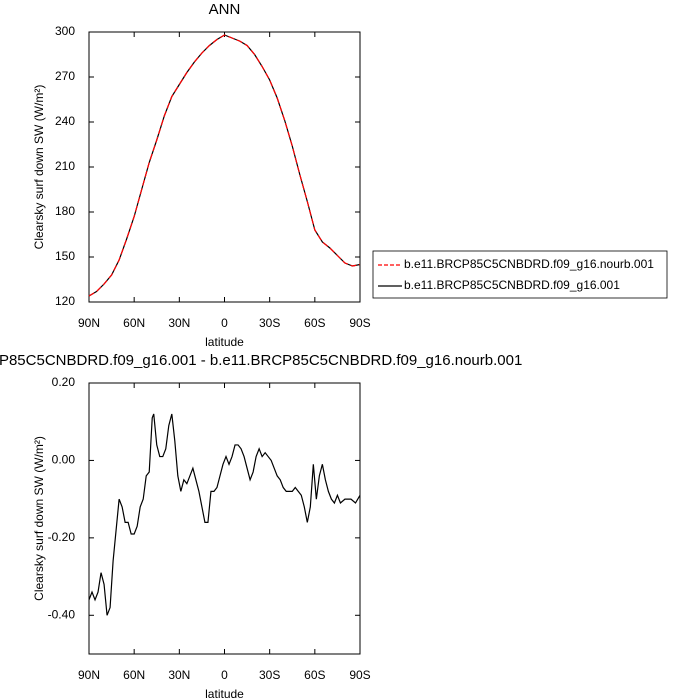  I want to click on y-tick-label: 240, so click(65, 121).